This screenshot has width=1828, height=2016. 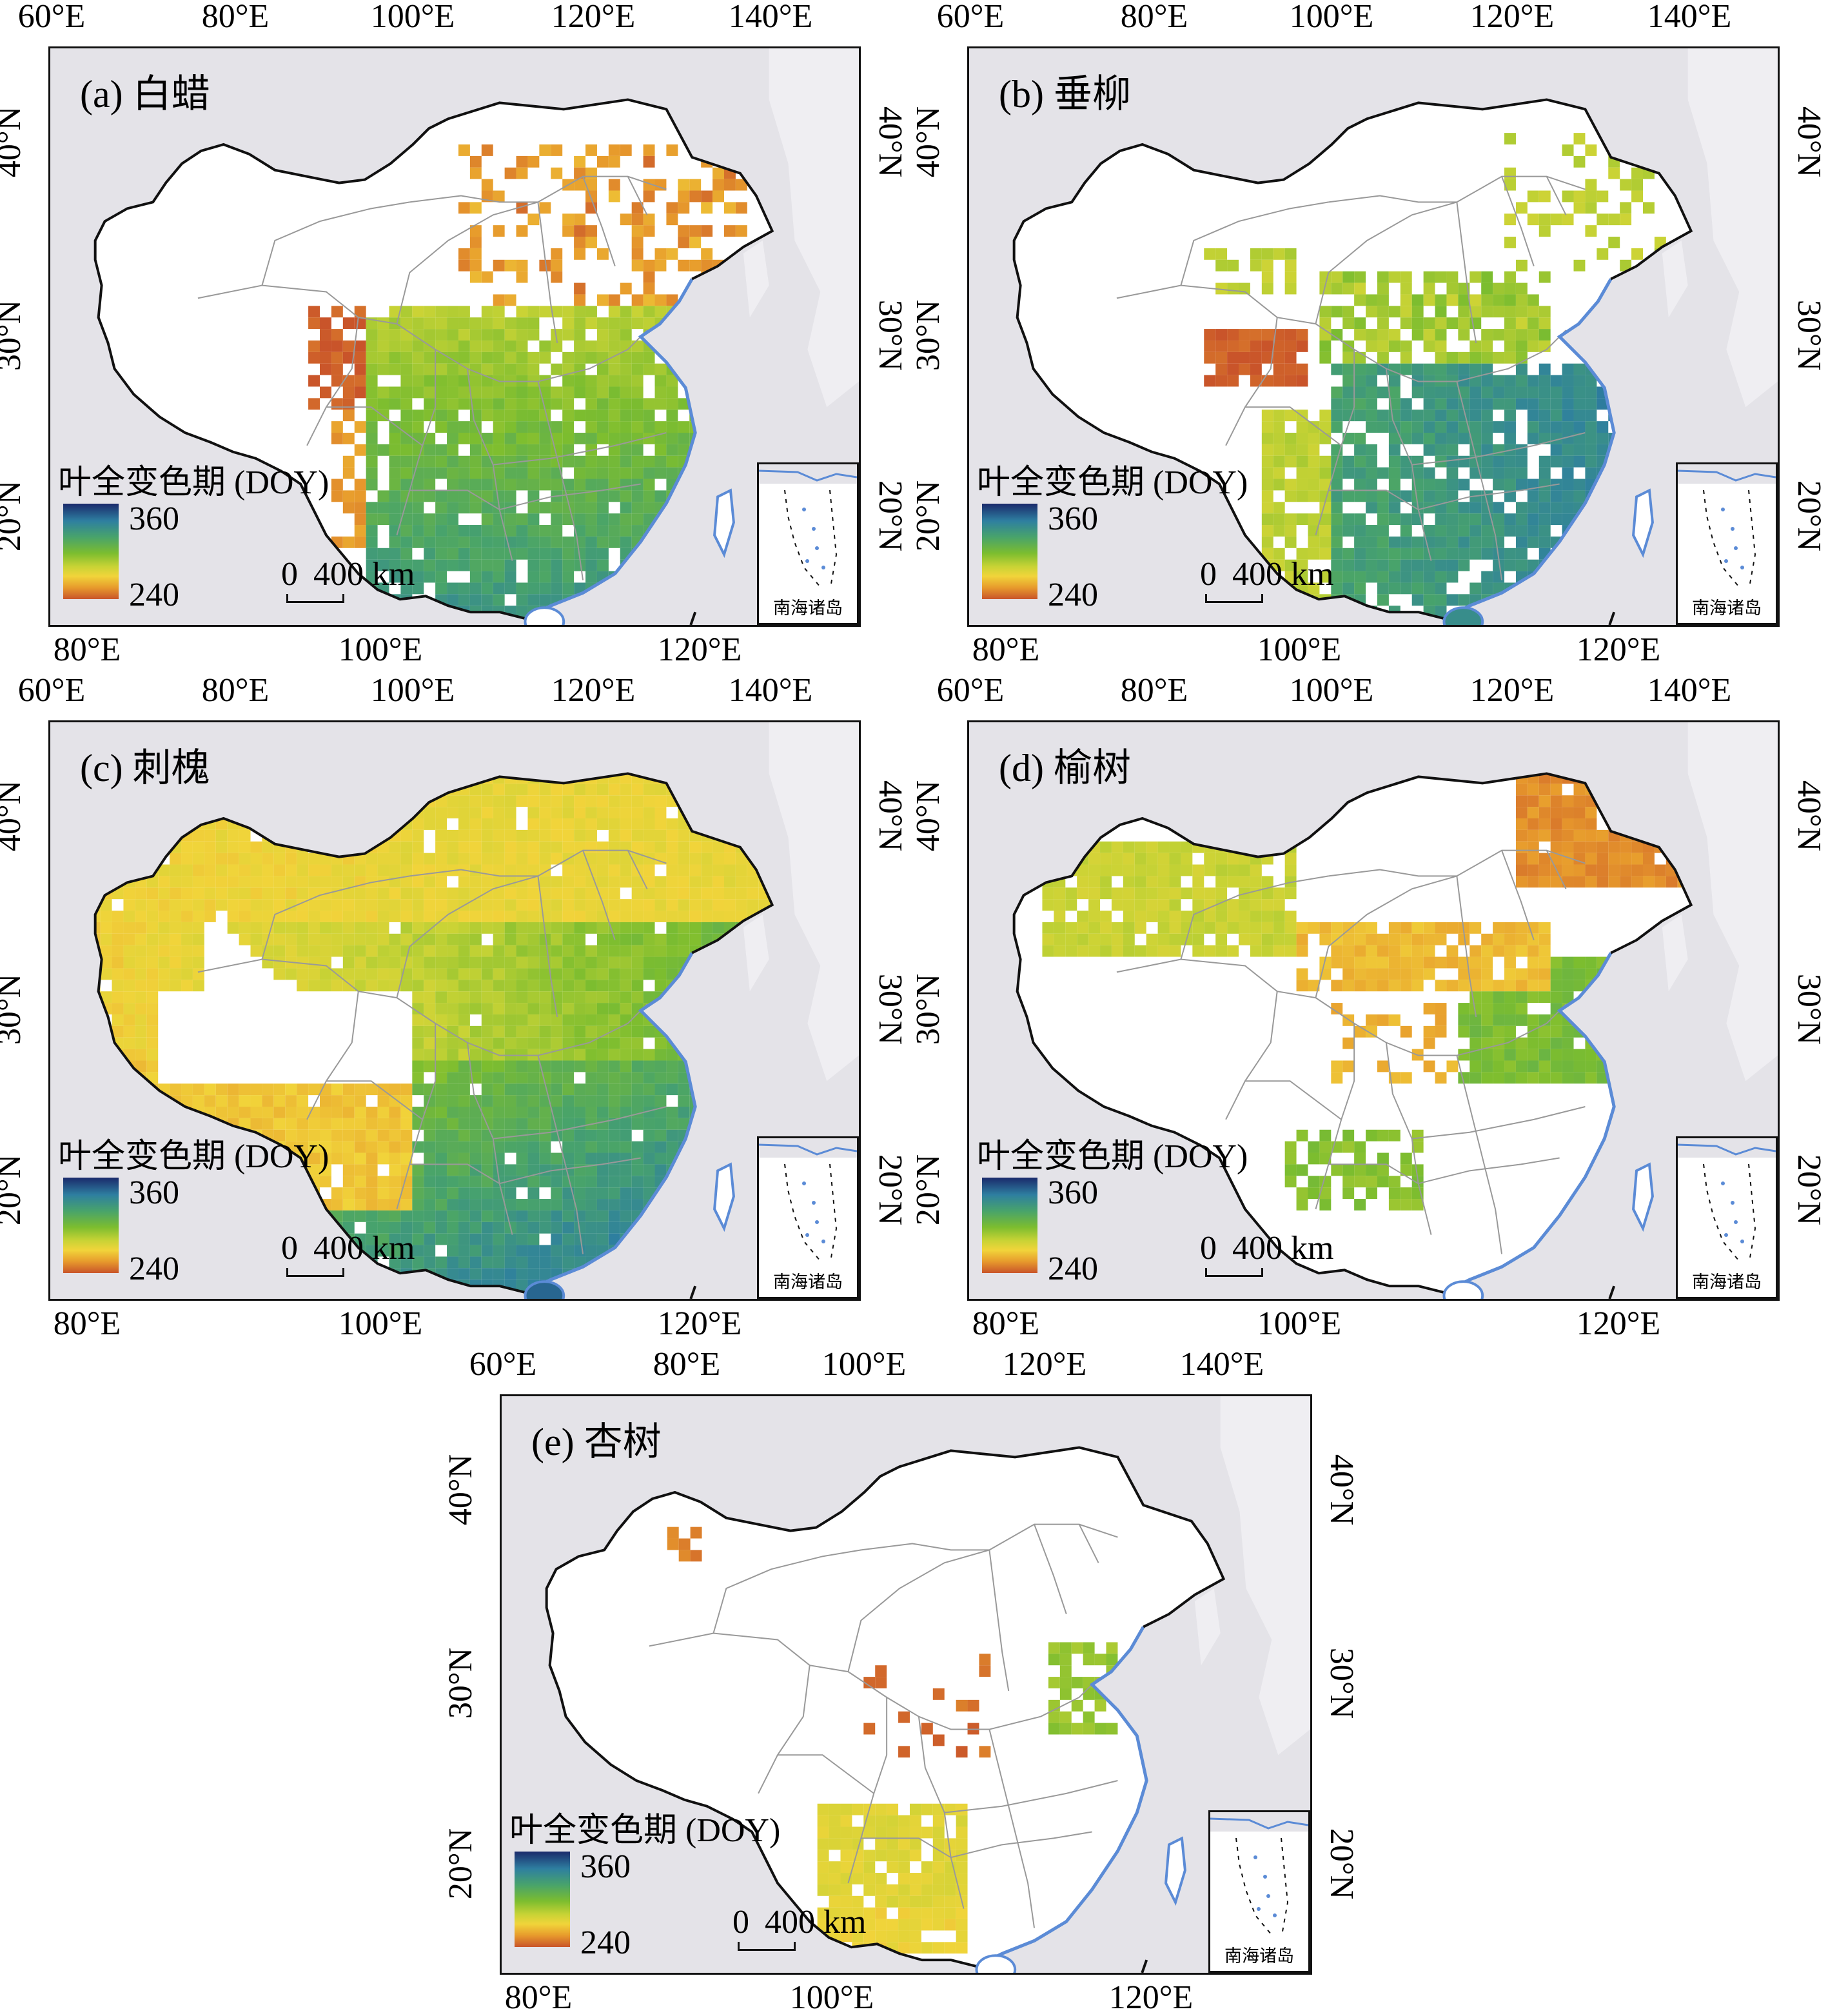 What do you see at coordinates (154, 518) in the screenshot?
I see `legend-max-label: 360` at bounding box center [154, 518].